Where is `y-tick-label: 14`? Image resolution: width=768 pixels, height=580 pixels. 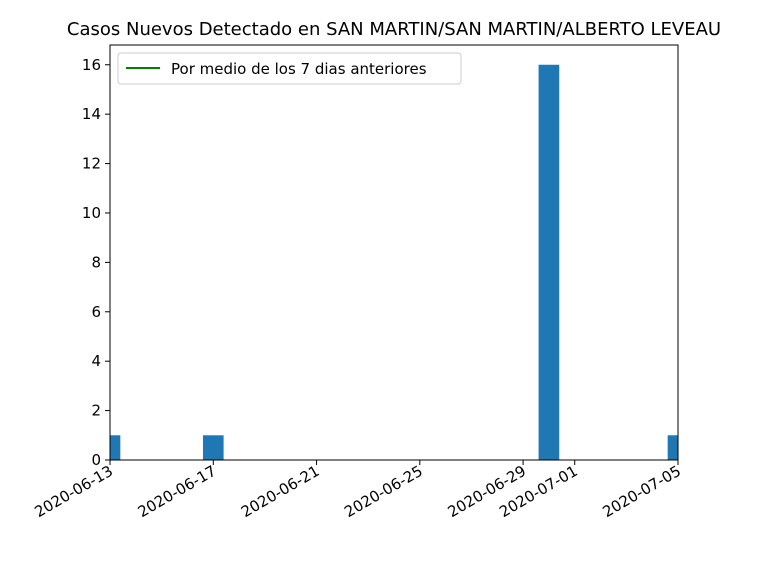 y-tick-label: 14 is located at coordinates (91, 114).